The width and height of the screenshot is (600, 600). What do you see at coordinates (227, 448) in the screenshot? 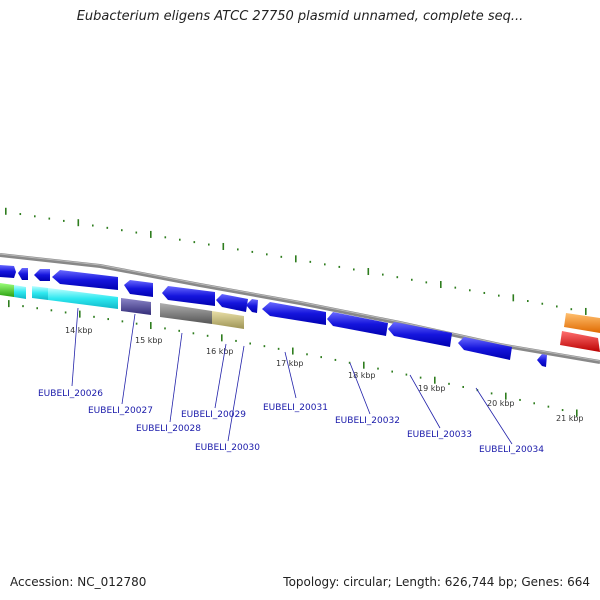
I see `gene-label: EUBELI_20030` at bounding box center [227, 448].